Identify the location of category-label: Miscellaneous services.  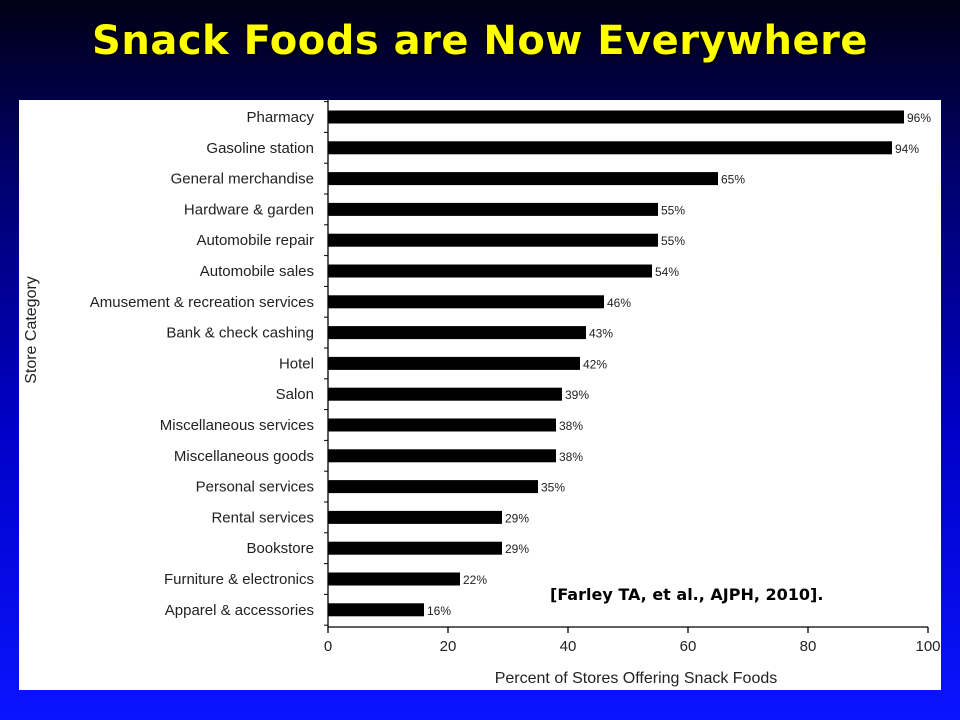
(237, 425).